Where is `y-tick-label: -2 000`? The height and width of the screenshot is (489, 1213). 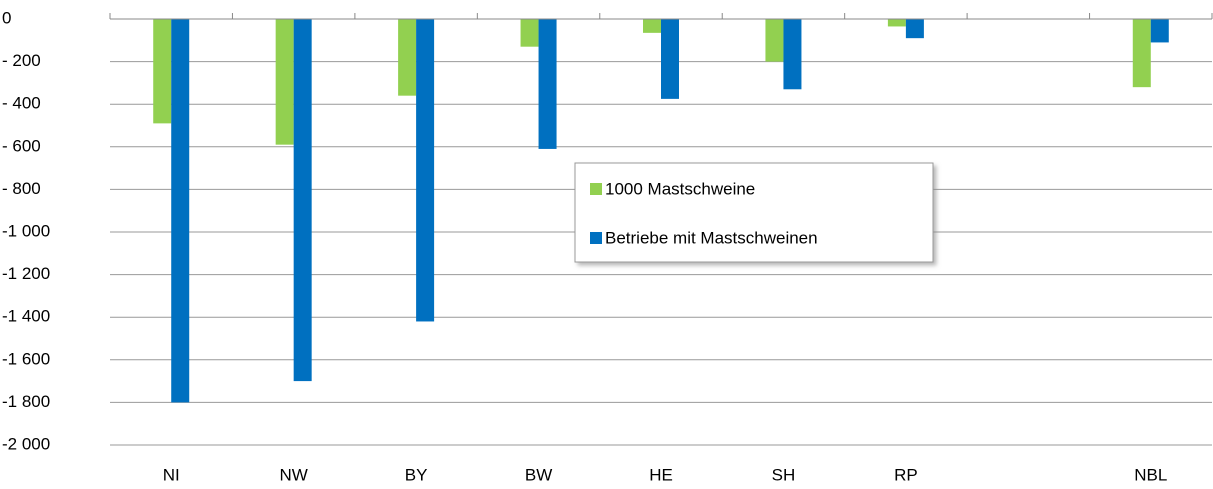
y-tick-label: -2 000 is located at coordinates (26, 443).